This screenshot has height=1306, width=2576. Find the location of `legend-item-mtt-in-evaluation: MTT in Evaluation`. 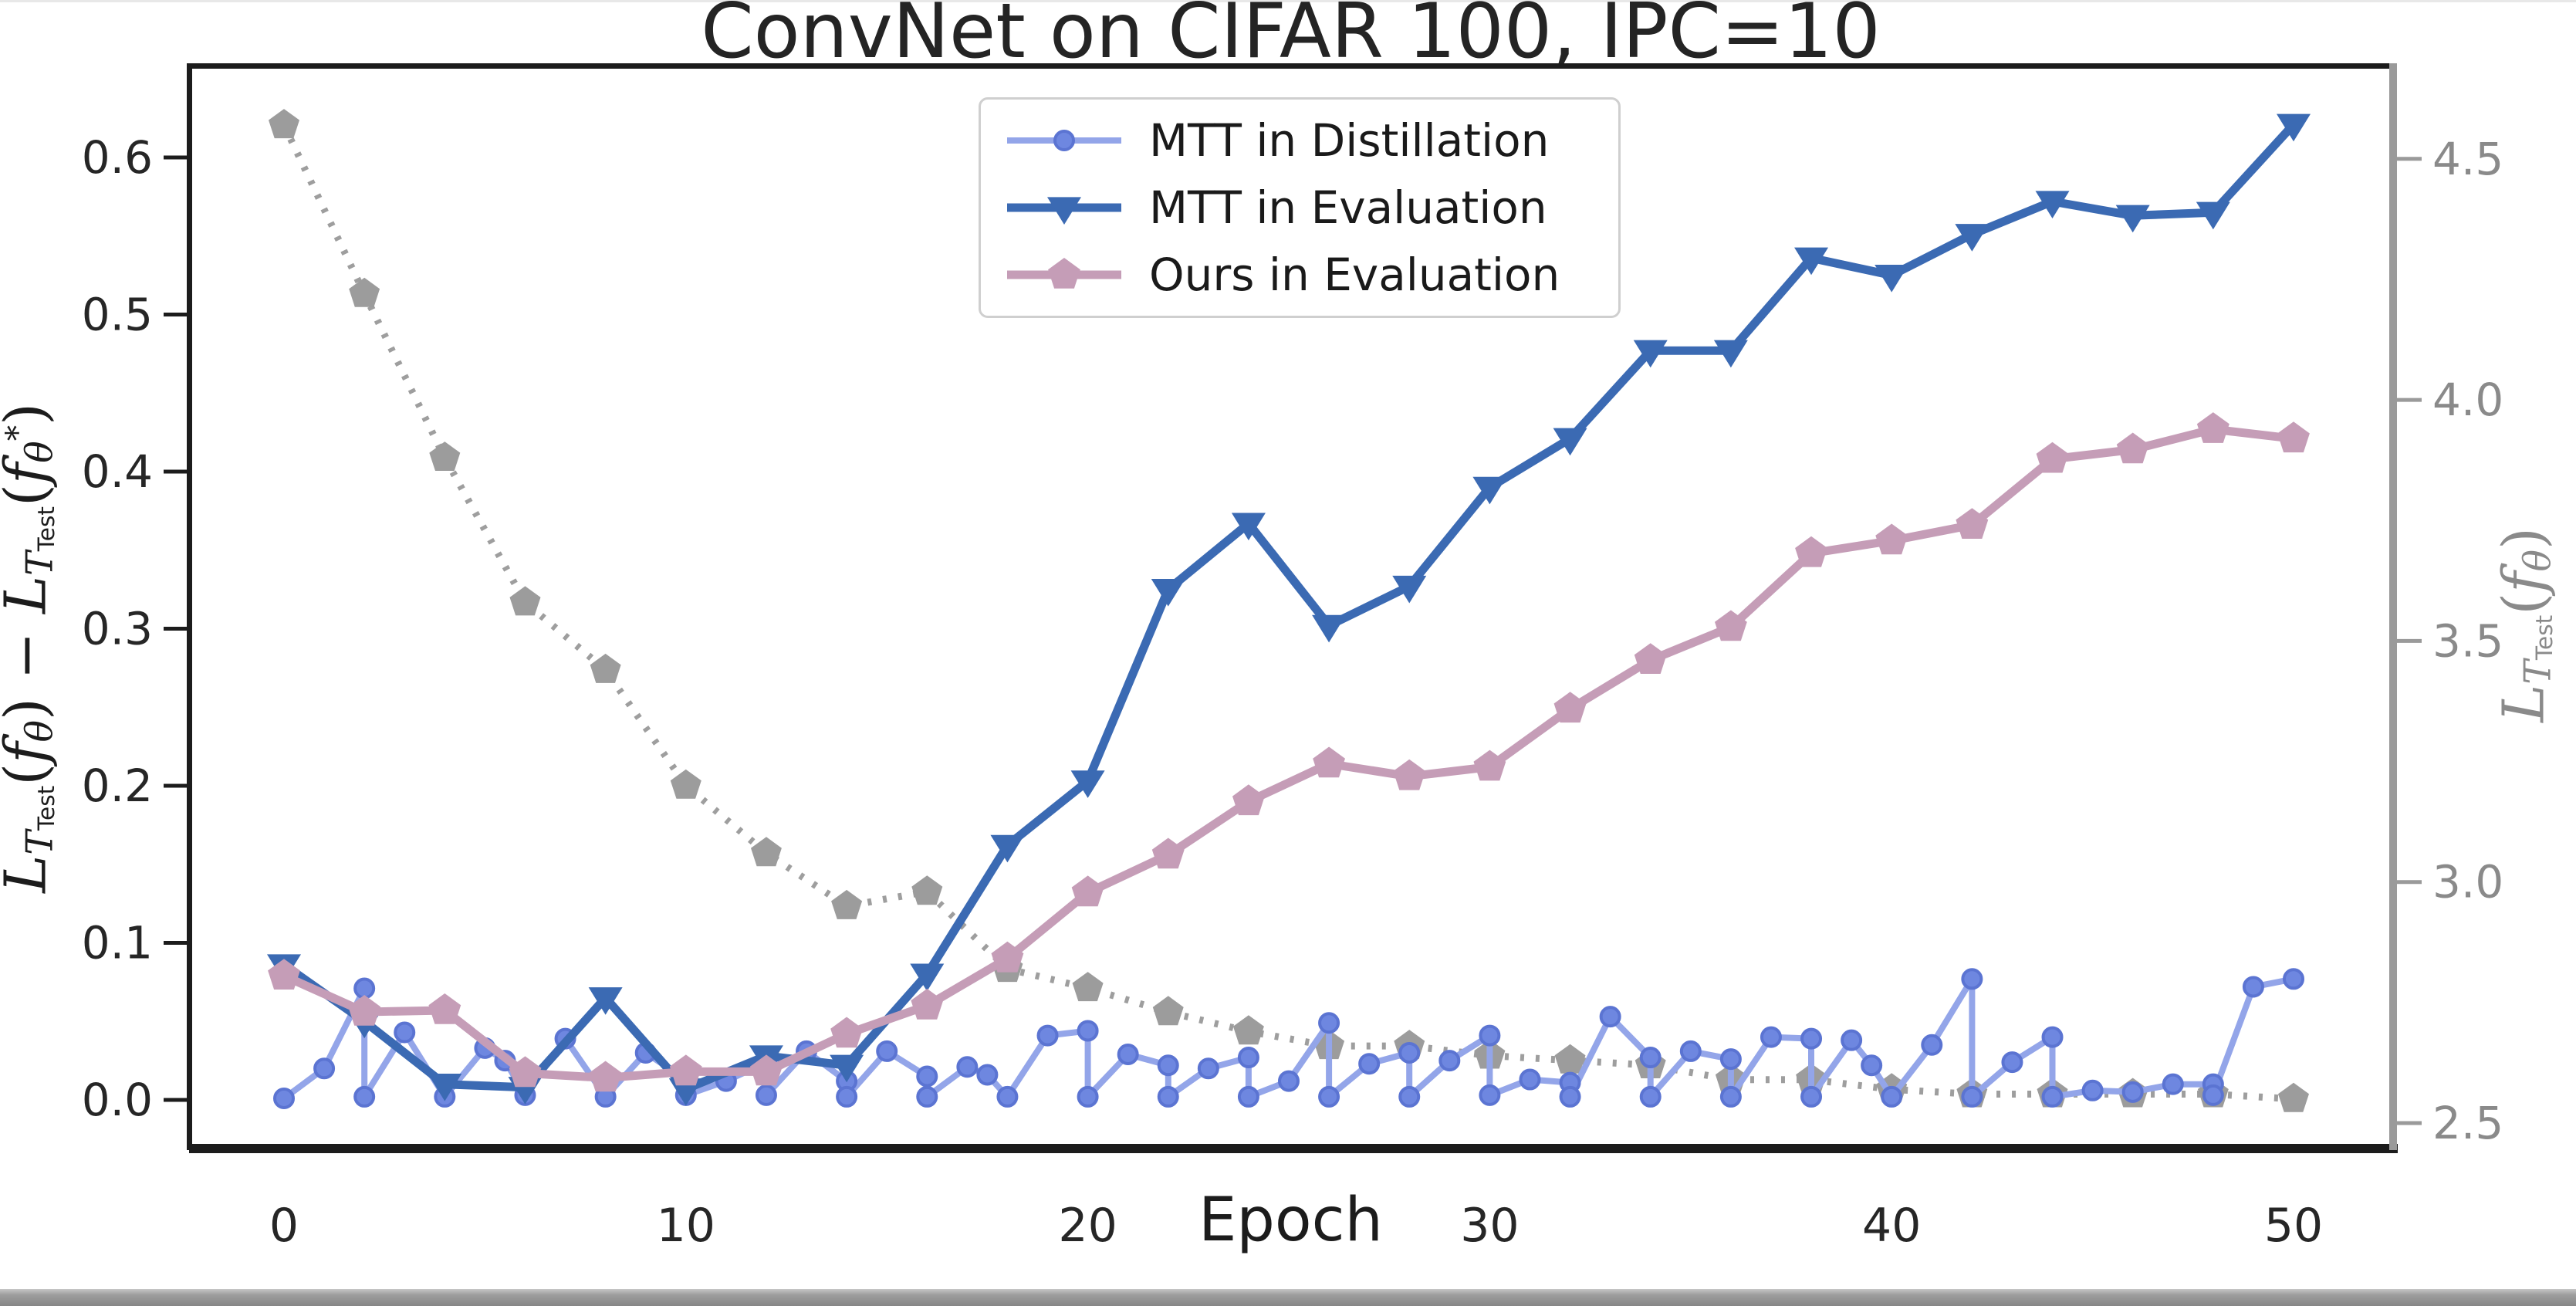

legend-item-mtt-in-evaluation: MTT in Evaluation is located at coordinates (1299, 207).